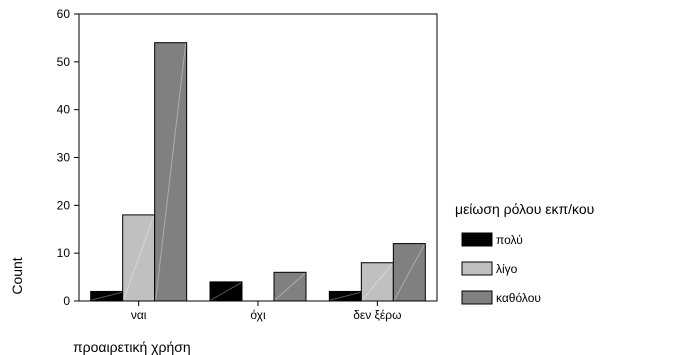  I want to click on legend-label: λίγο, so click(507, 269).